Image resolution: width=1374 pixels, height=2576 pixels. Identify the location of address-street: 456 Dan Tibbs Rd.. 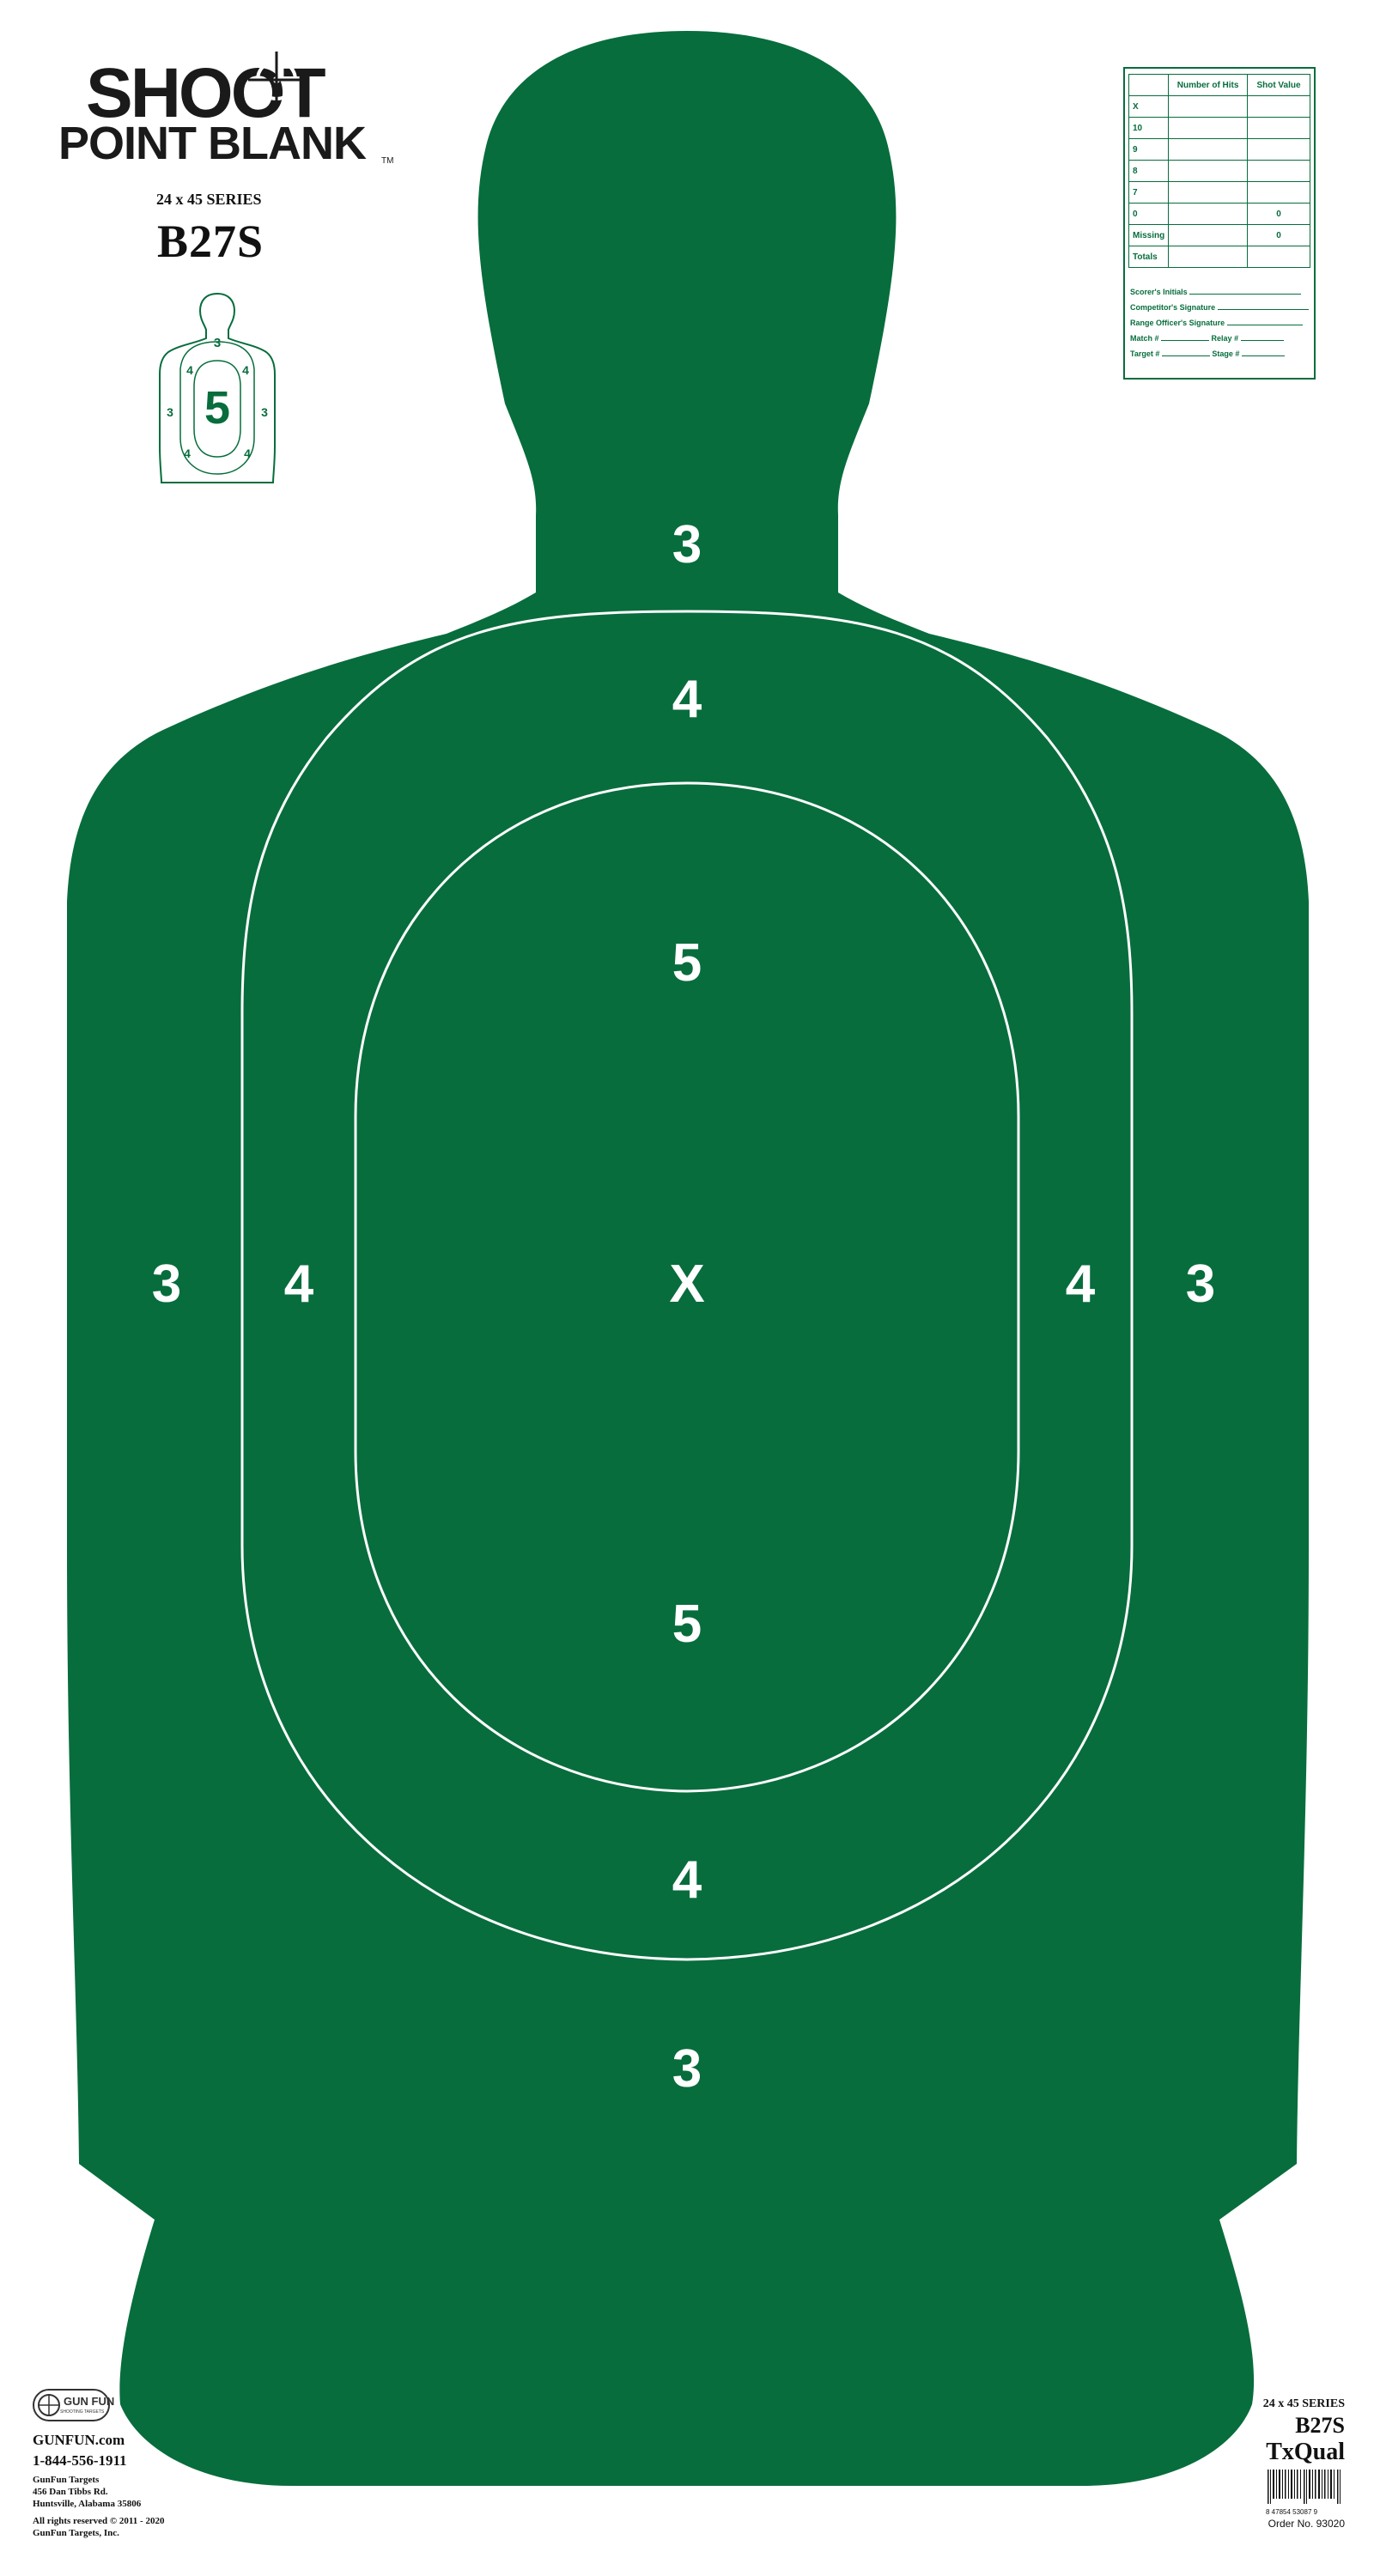
(70, 2492).